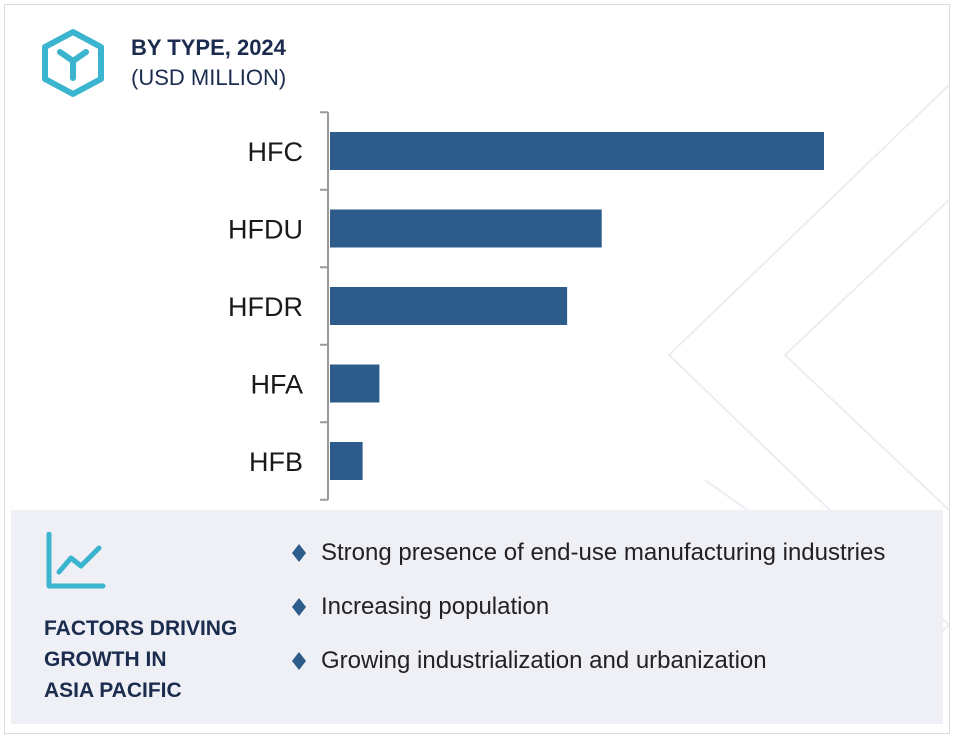 The width and height of the screenshot is (954, 737). Describe the element at coordinates (141, 628) in the screenshot. I see `factors-heading-line: FACTORS DRIVING` at that location.